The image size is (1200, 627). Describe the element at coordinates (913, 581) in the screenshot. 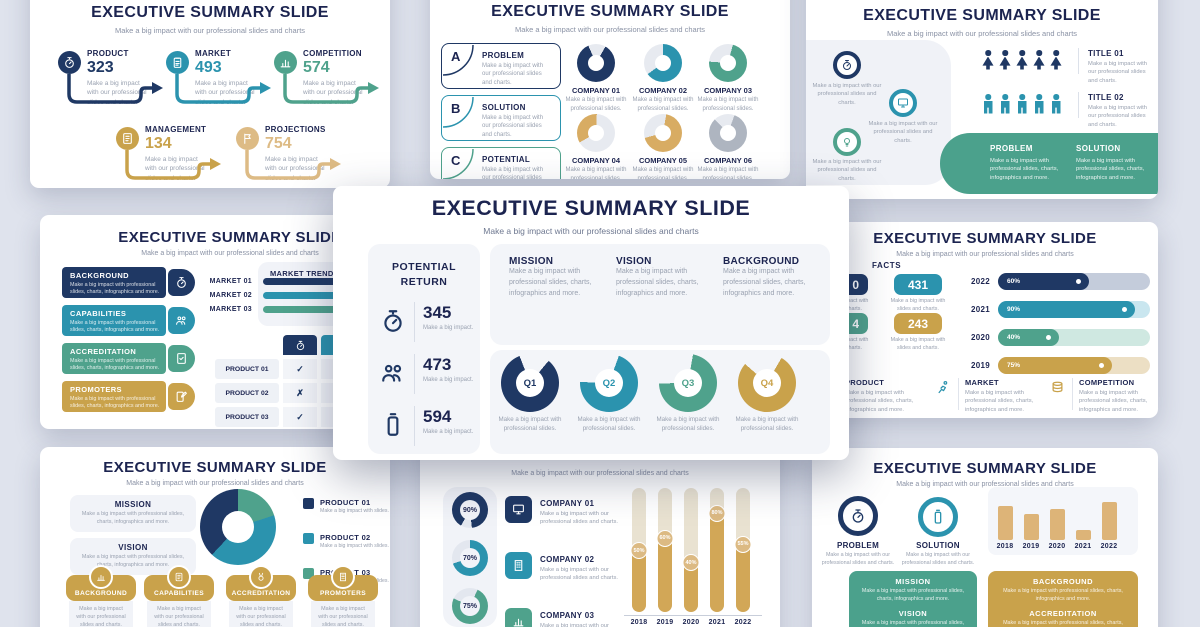

I see `panel-section-title: MISSION` at that location.